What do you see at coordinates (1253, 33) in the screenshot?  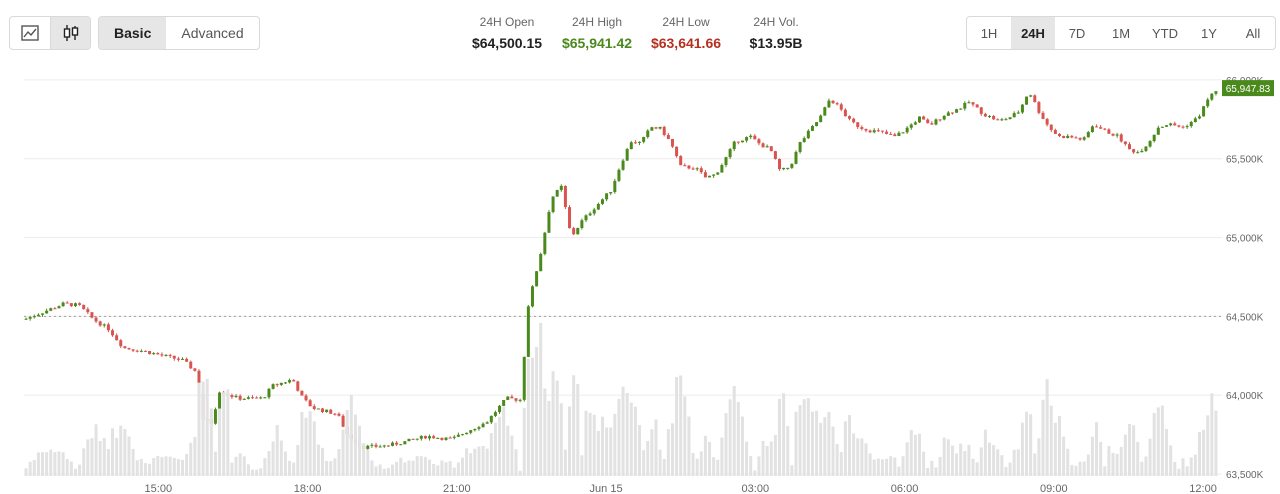 I see `range-all-button: All` at bounding box center [1253, 33].